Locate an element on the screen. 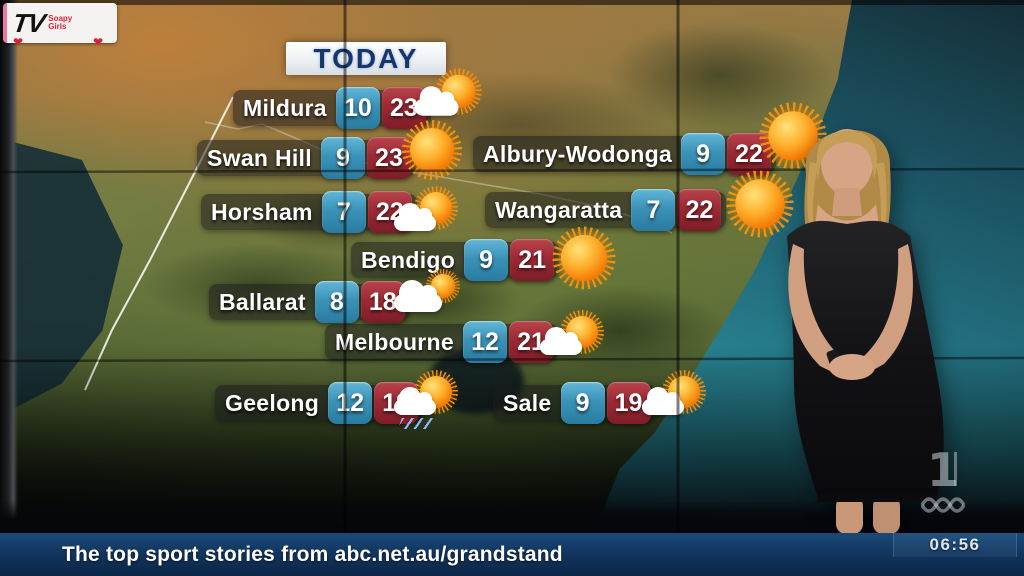 This screenshot has width=1024, height=576. watermark-logo: TV Soapy Girls ❤ ❤ is located at coordinates (60, 25).